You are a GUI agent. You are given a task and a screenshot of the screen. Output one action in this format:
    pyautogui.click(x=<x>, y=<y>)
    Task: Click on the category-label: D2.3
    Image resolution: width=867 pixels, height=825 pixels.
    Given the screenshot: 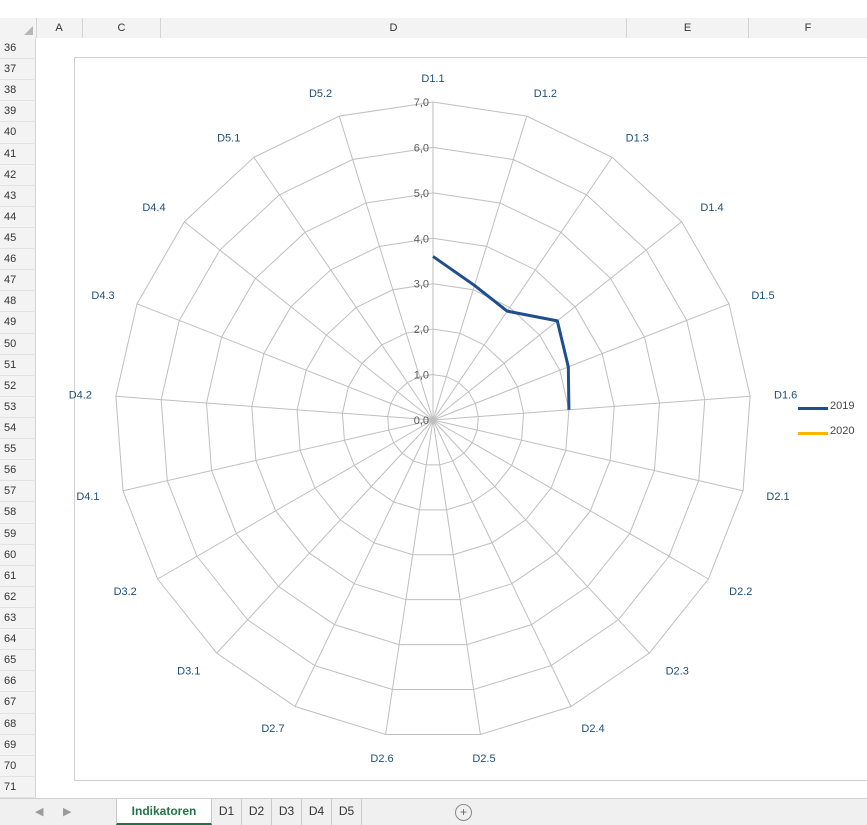 What is the action you would take?
    pyautogui.click(x=677, y=672)
    